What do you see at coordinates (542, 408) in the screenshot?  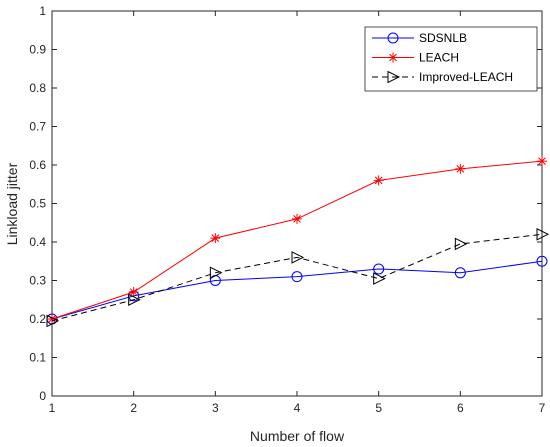 I see `x-tick-label: 7` at bounding box center [542, 408].